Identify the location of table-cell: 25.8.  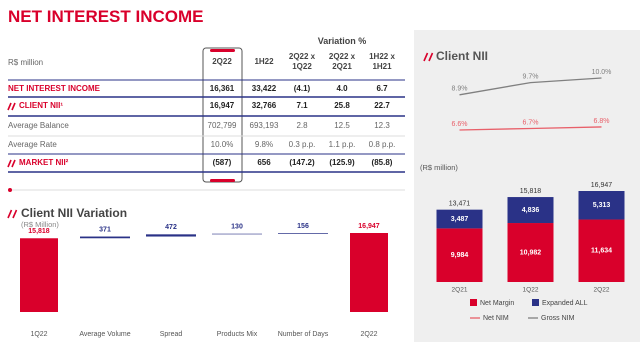
(342, 105).